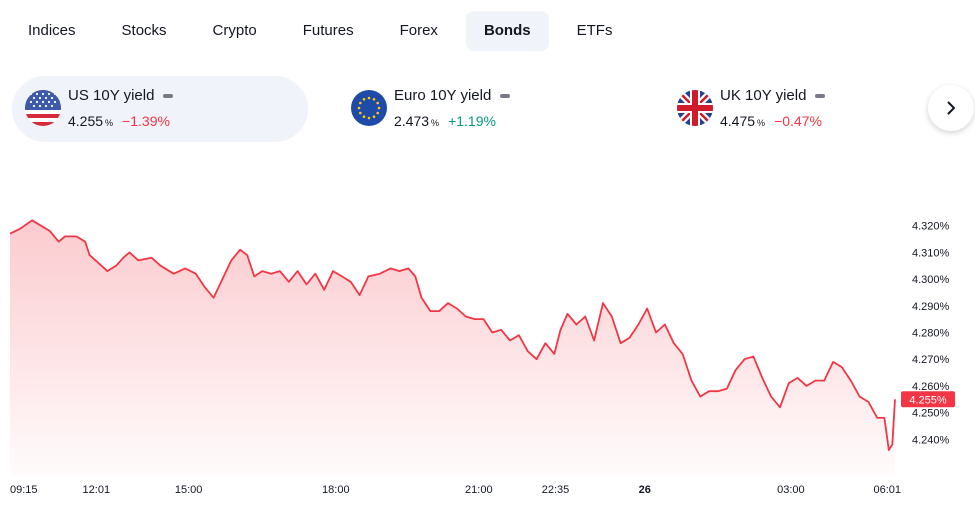 This screenshot has height=526, width=975. Describe the element at coordinates (931, 253) in the screenshot. I see `y-tick-label: 4.310%` at that location.